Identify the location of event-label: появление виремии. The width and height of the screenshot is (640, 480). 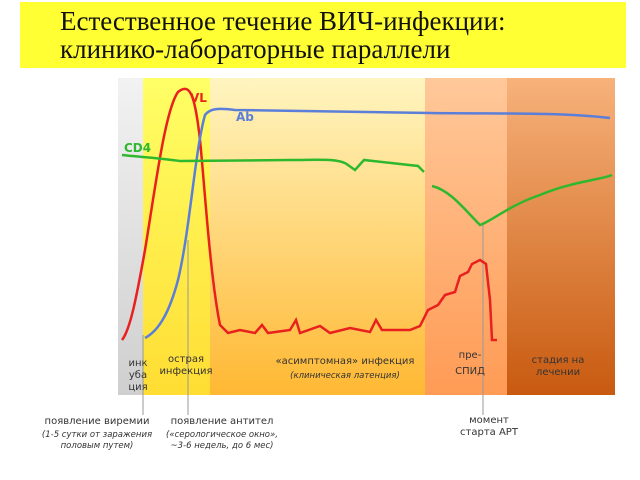
(97, 421).